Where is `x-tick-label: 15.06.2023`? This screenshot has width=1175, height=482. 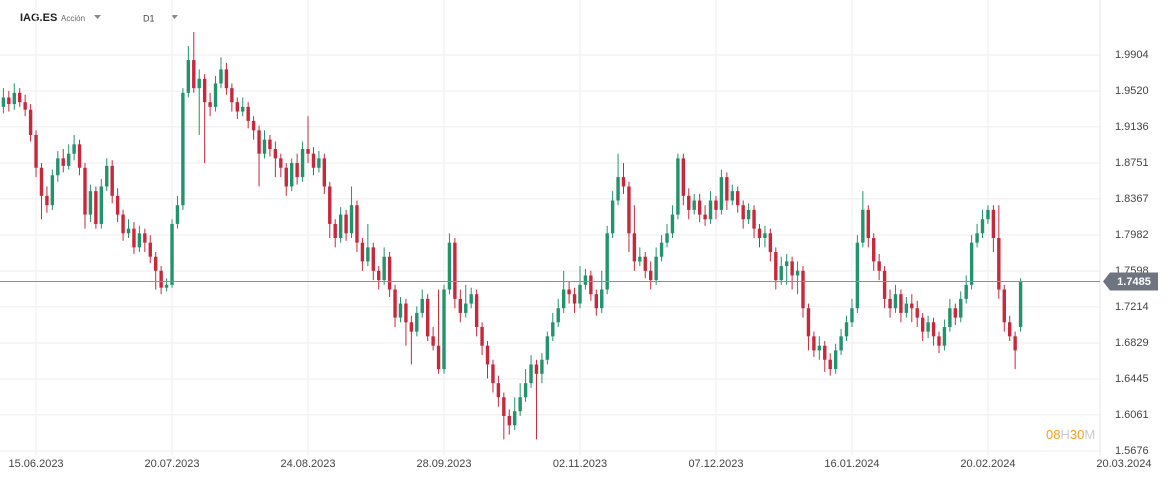
x-tick-label: 15.06.2023 is located at coordinates (36, 464).